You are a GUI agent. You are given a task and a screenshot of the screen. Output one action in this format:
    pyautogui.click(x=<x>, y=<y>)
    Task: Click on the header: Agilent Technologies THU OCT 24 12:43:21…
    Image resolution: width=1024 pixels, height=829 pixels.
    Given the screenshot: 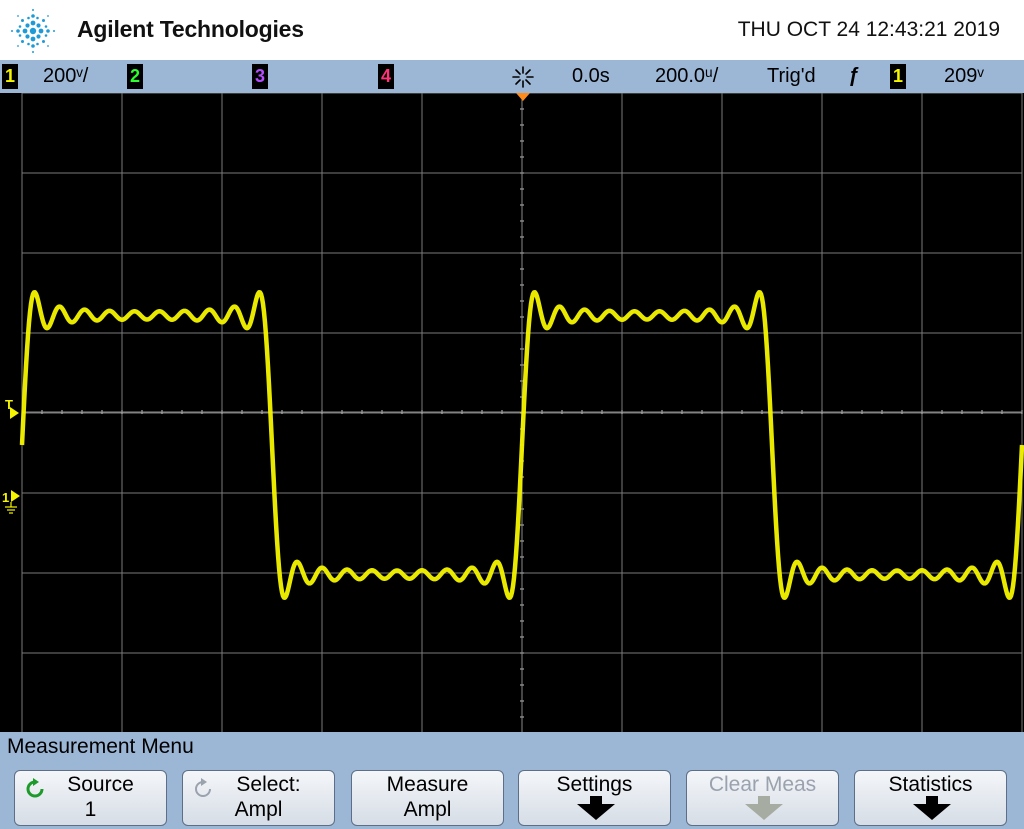 What is the action you would take?
    pyautogui.click(x=512, y=30)
    